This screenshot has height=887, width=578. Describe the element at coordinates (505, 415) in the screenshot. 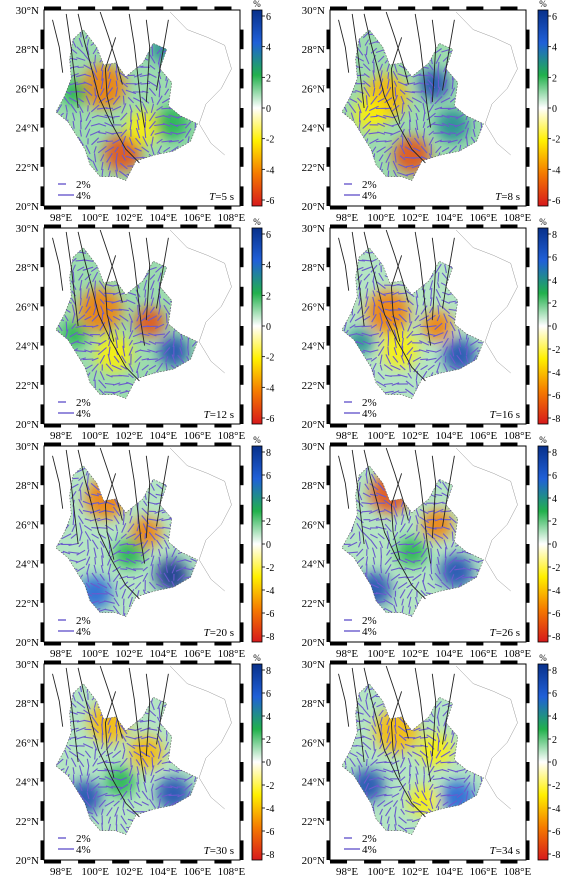

I see `period-label: T=16 s` at that location.